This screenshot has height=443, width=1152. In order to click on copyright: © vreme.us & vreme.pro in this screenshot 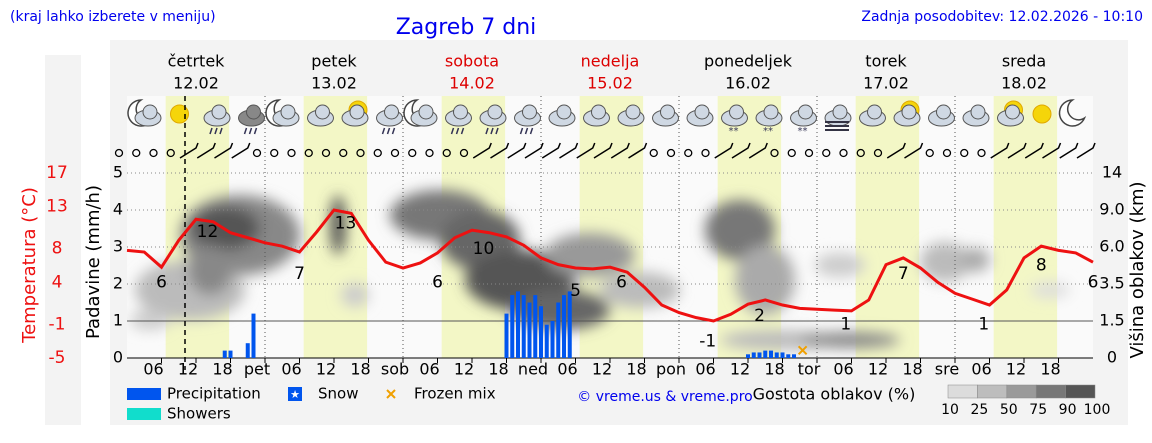, I will do `click(664, 397)`.